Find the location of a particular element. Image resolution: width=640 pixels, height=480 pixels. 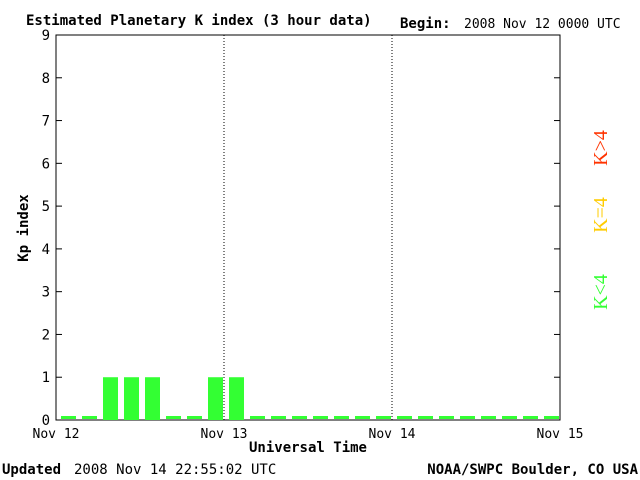

legend-entry: K<4 is located at coordinates (601, 292).